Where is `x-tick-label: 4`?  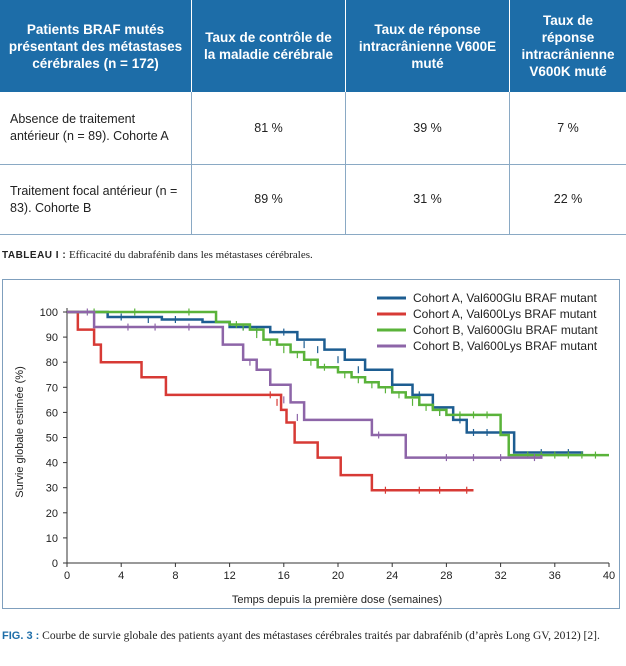 x-tick-label: 4 is located at coordinates (121, 576).